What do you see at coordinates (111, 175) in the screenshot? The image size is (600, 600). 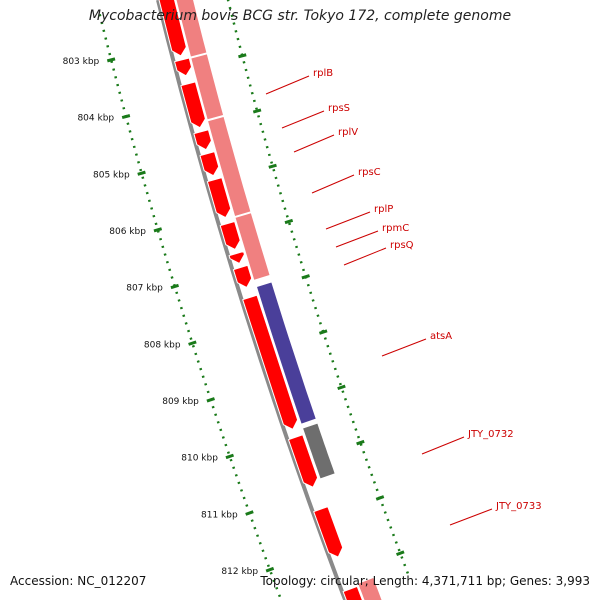 I see `scale-tick-label: 805 kbp` at bounding box center [111, 175].